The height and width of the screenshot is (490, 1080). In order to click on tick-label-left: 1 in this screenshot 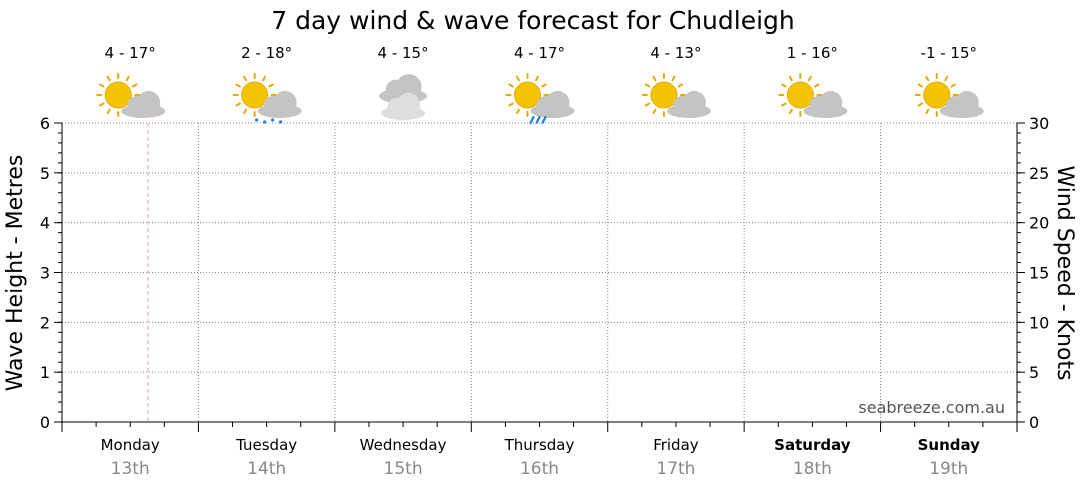, I will do `click(45, 372)`.